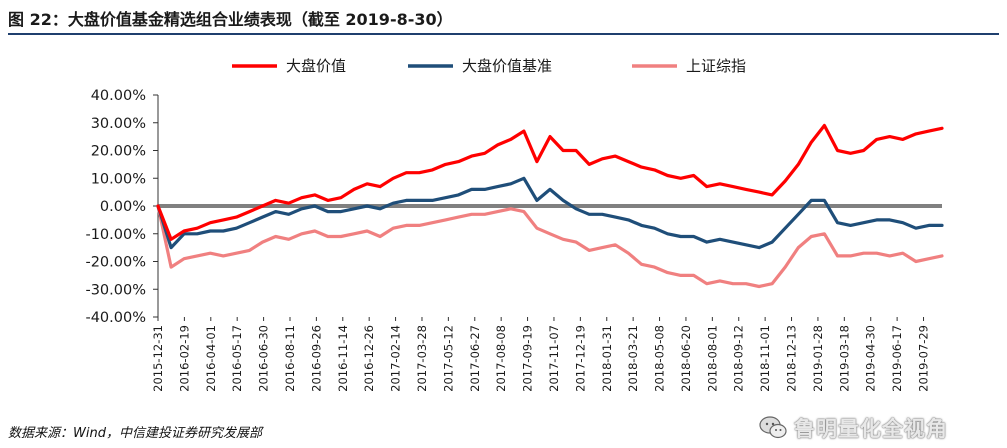 The image size is (1007, 448). Describe the element at coordinates (448, 358) in the screenshot. I see `x-tick-label: 2017-05-12` at that location.